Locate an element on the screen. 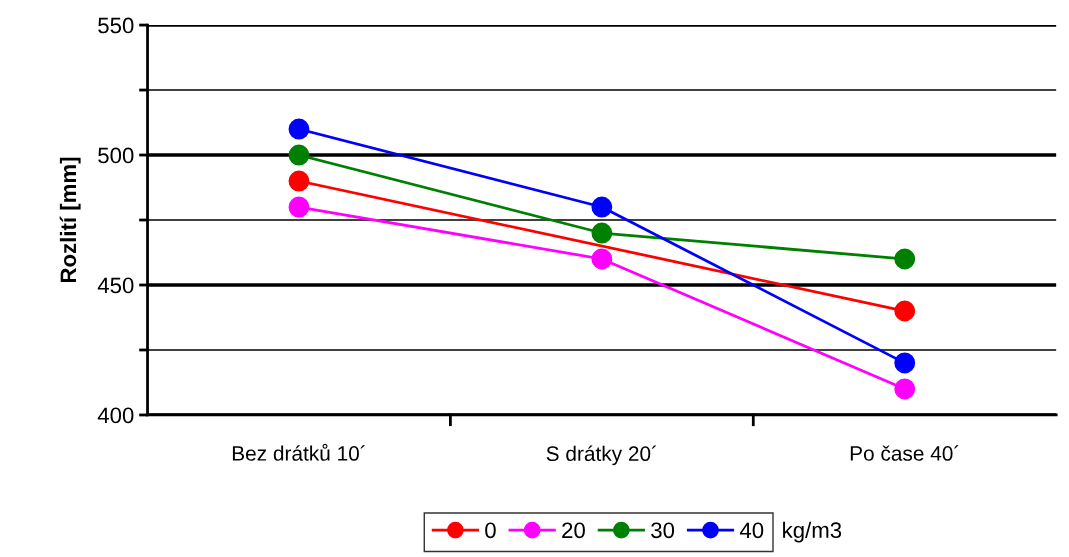 Image resolution: width=1069 pixels, height=557 pixels. legend-label: 0 is located at coordinates (490, 530).